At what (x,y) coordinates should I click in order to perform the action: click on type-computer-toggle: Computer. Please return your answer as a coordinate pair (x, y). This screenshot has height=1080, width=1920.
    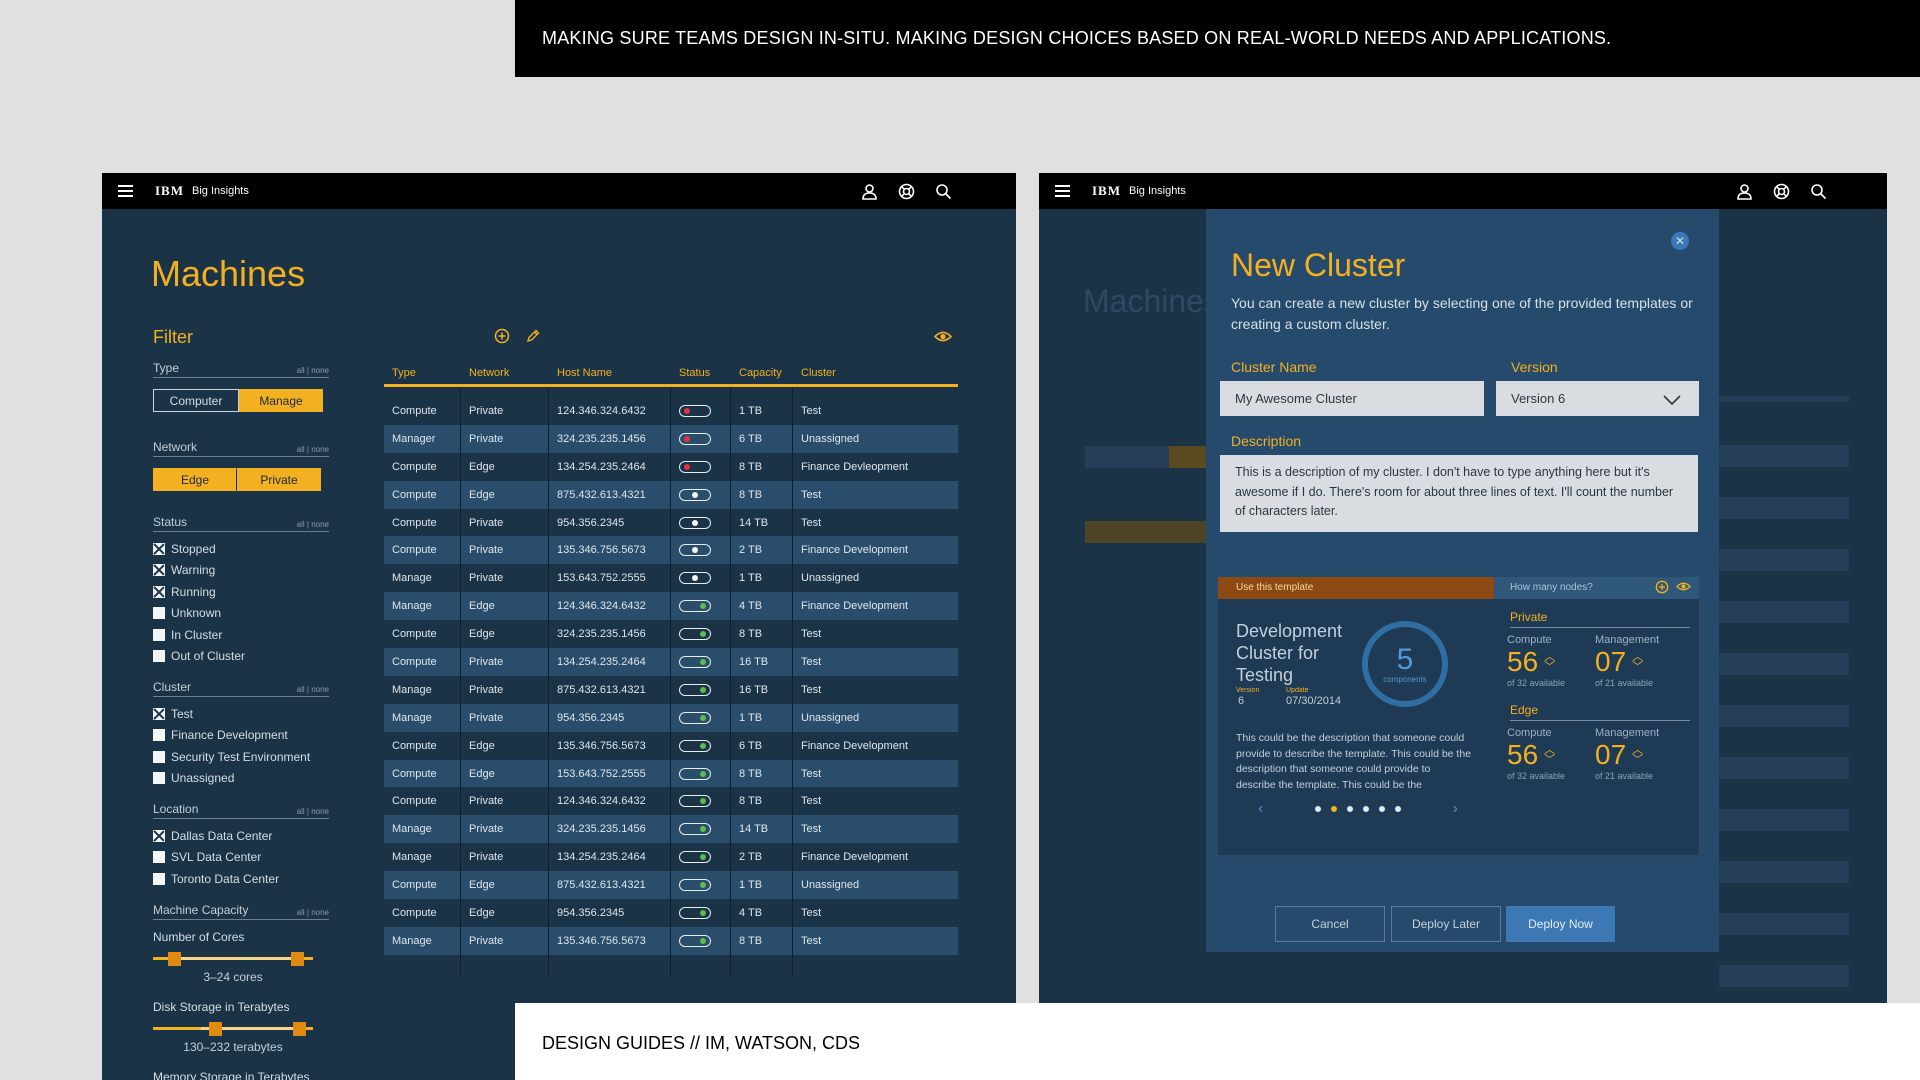
    Looking at the image, I should click on (196, 400).